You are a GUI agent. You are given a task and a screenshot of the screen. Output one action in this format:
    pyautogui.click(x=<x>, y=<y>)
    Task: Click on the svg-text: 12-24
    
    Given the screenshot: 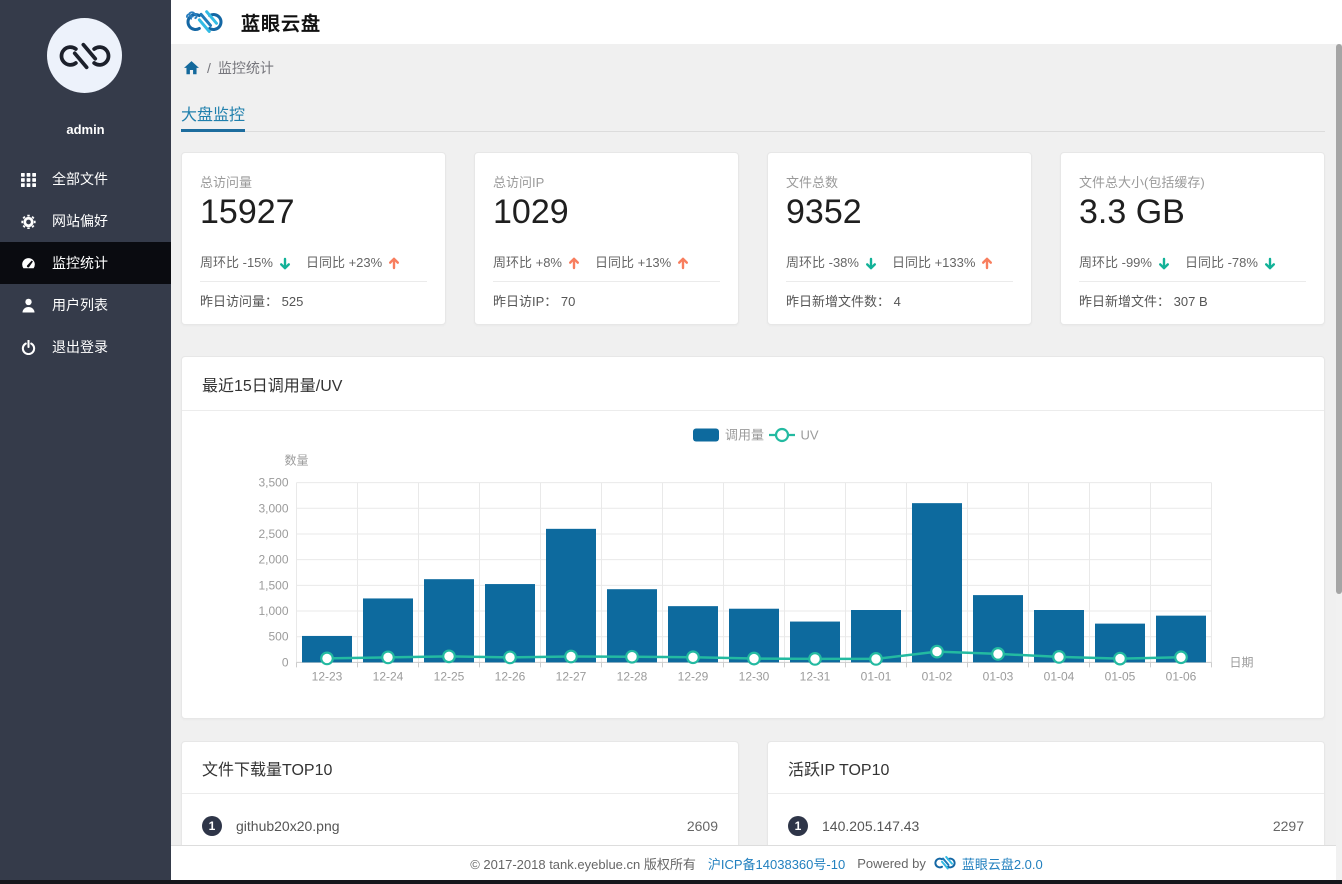 What is the action you would take?
    pyautogui.click(x=388, y=677)
    